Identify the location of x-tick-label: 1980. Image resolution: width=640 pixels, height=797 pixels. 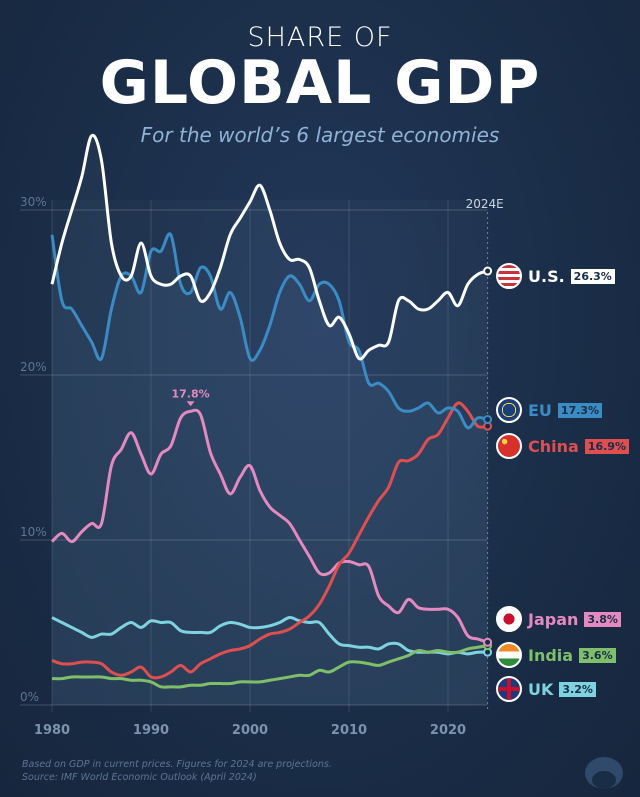
(52, 730).